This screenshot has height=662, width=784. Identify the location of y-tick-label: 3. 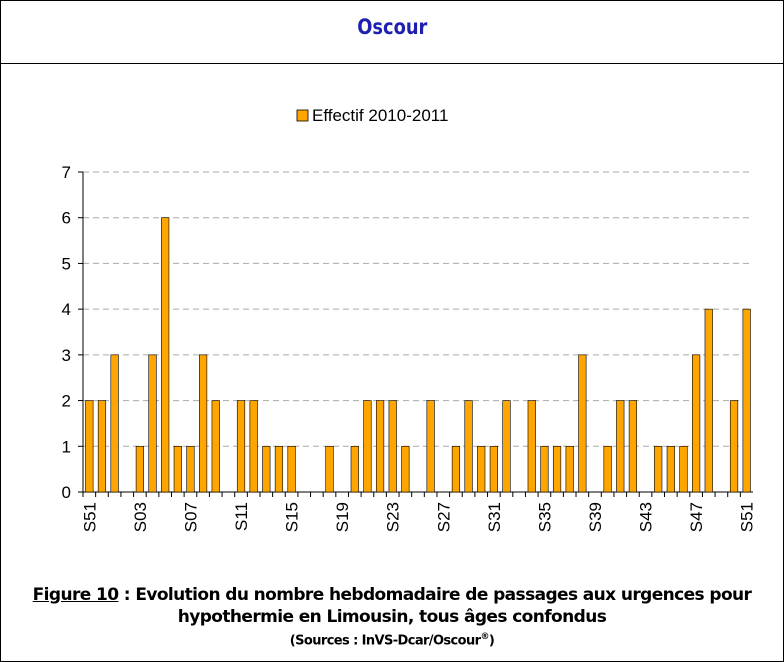
(66, 355).